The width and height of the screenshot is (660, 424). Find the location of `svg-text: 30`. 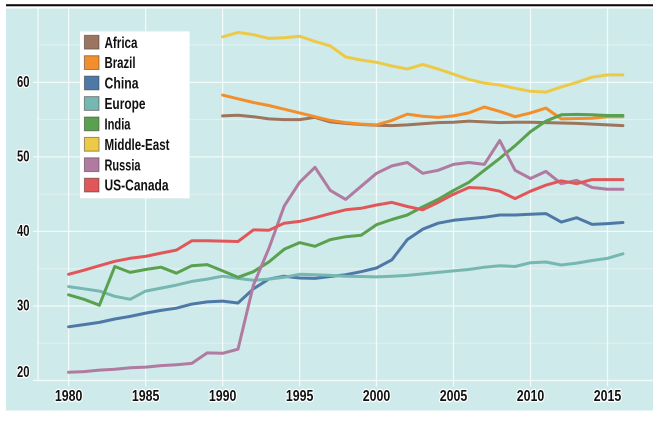

svg-text: 30 is located at coordinates (23, 306).